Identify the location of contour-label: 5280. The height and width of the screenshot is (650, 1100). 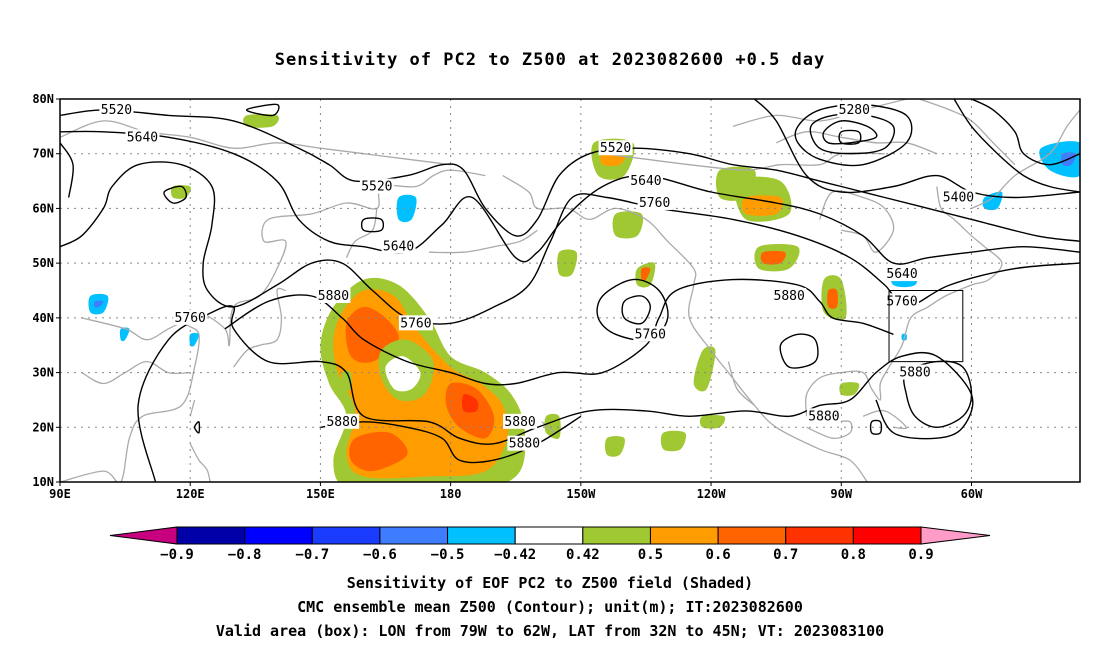
(854, 110).